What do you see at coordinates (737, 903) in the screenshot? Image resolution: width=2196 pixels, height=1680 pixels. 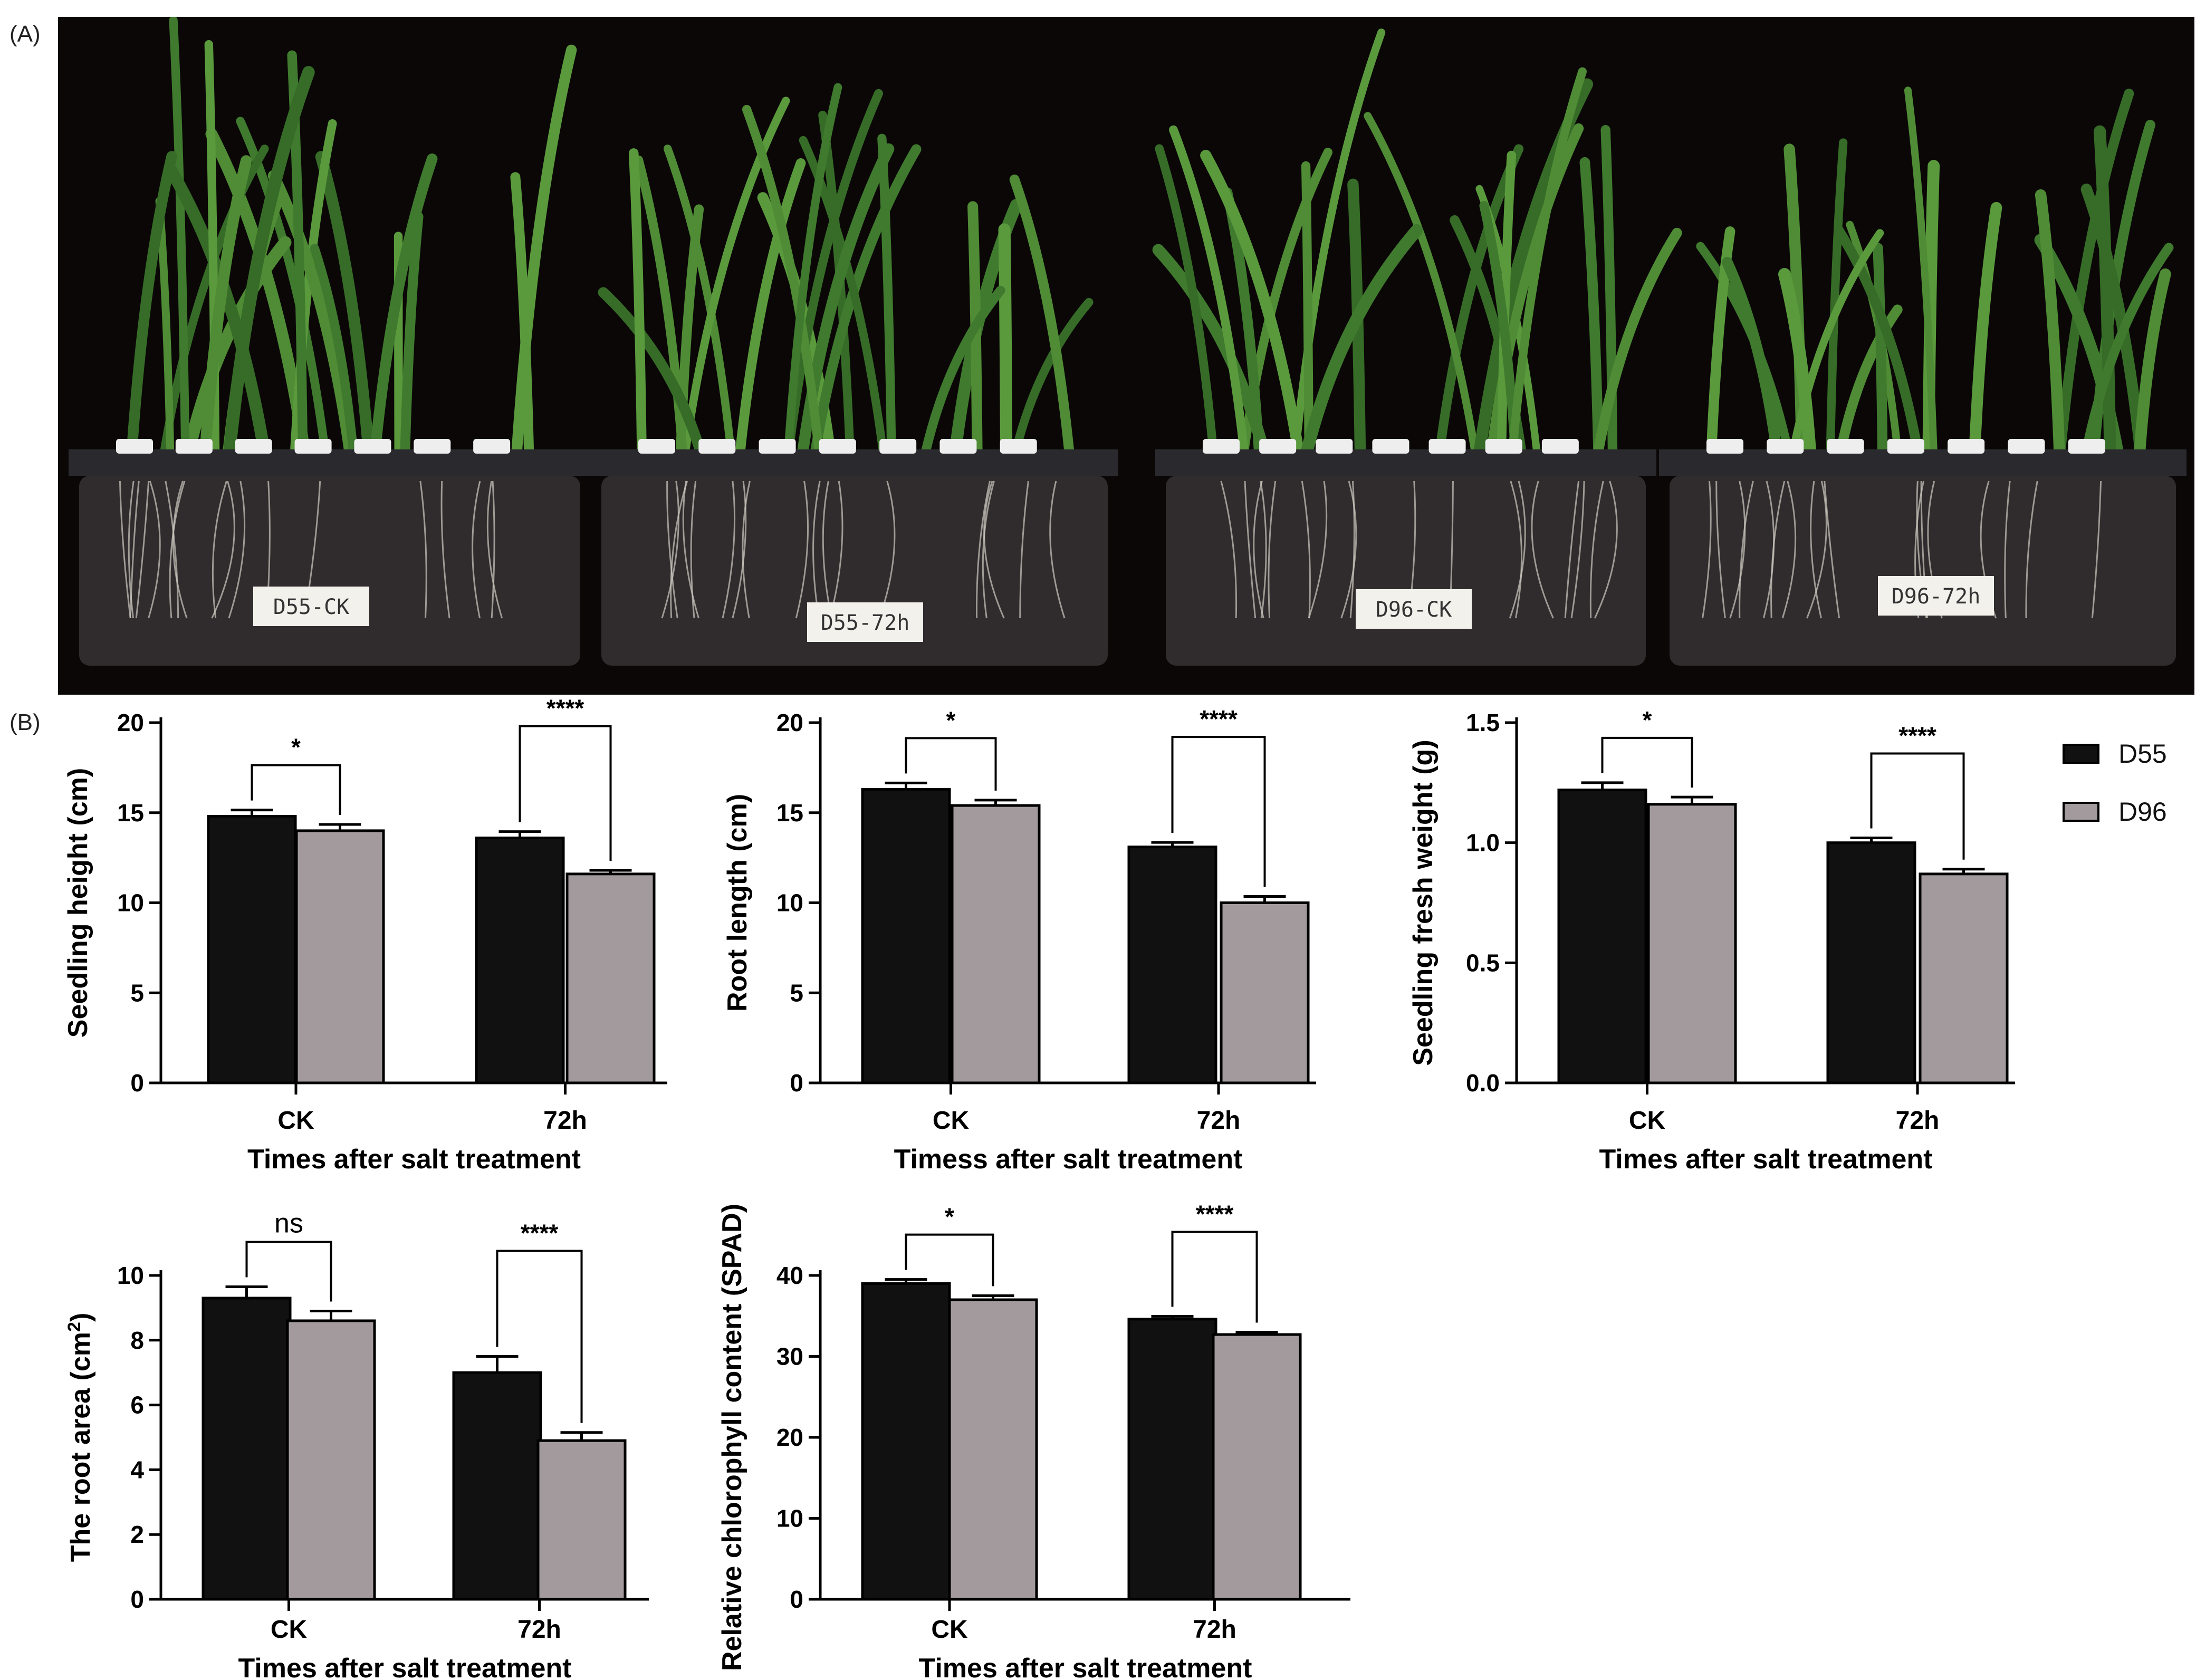 I see `y-axis-label: Root length (cm)` at bounding box center [737, 903].